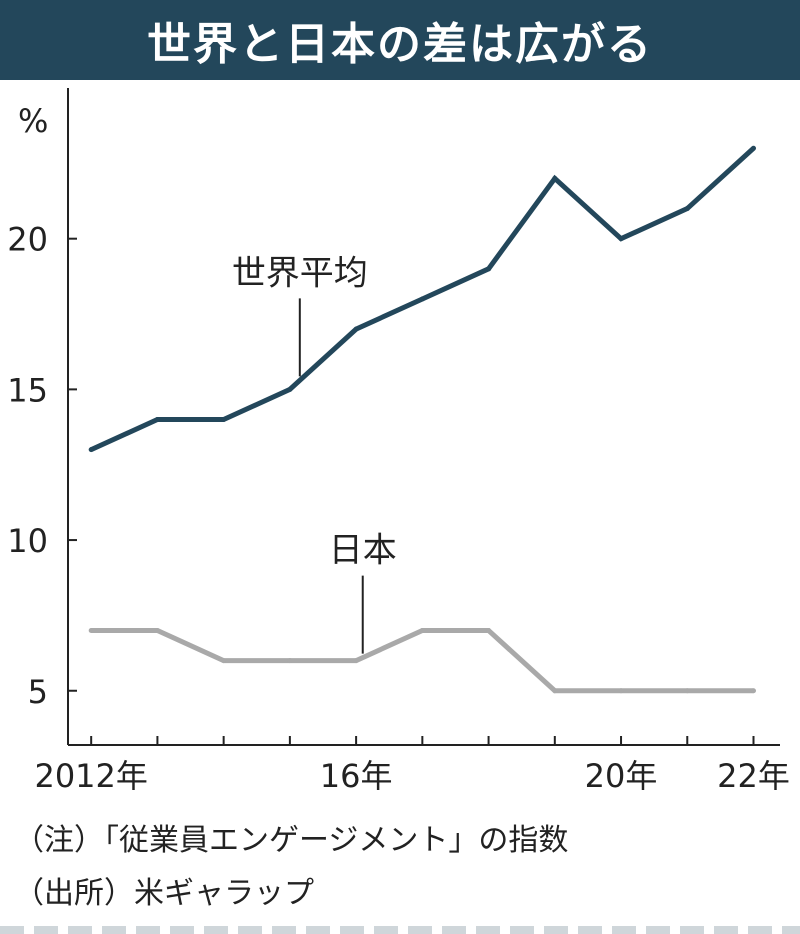  I want to click on data-point-japan-2015, so click(290, 661).